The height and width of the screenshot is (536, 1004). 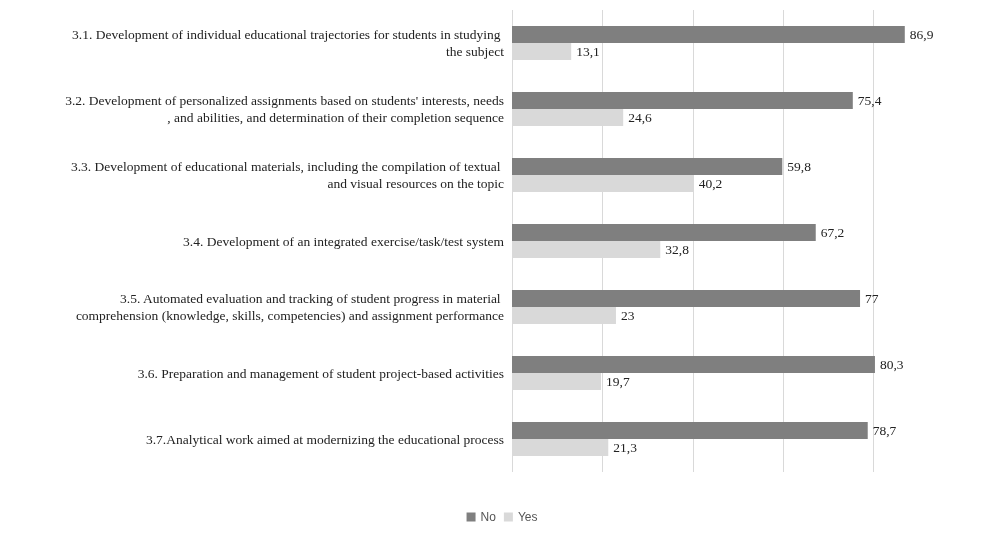 I want to click on data-label: 78,7, so click(x=884, y=430).